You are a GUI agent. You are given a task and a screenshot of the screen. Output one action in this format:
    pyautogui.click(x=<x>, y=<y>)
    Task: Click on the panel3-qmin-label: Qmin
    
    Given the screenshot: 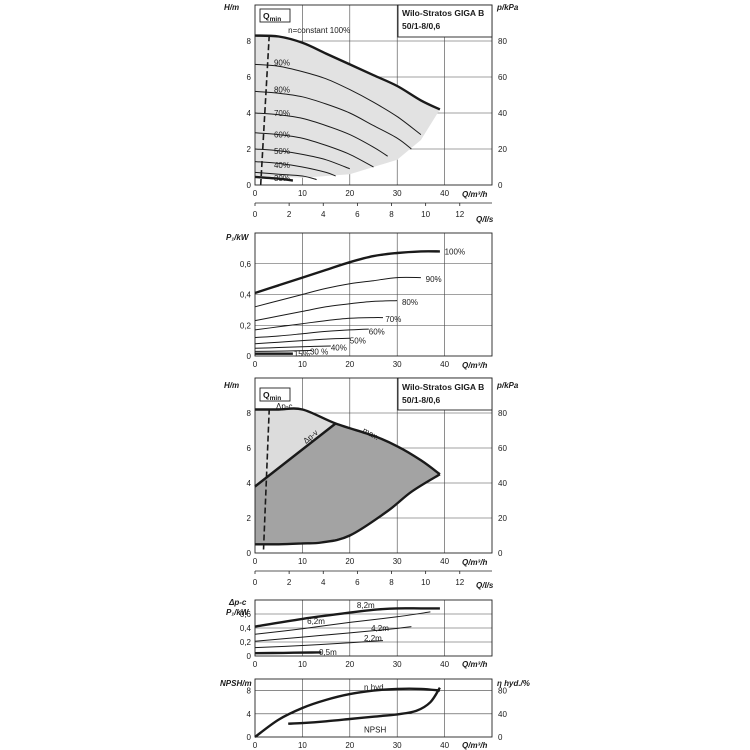 What is the action you would take?
    pyautogui.click(x=272, y=396)
    